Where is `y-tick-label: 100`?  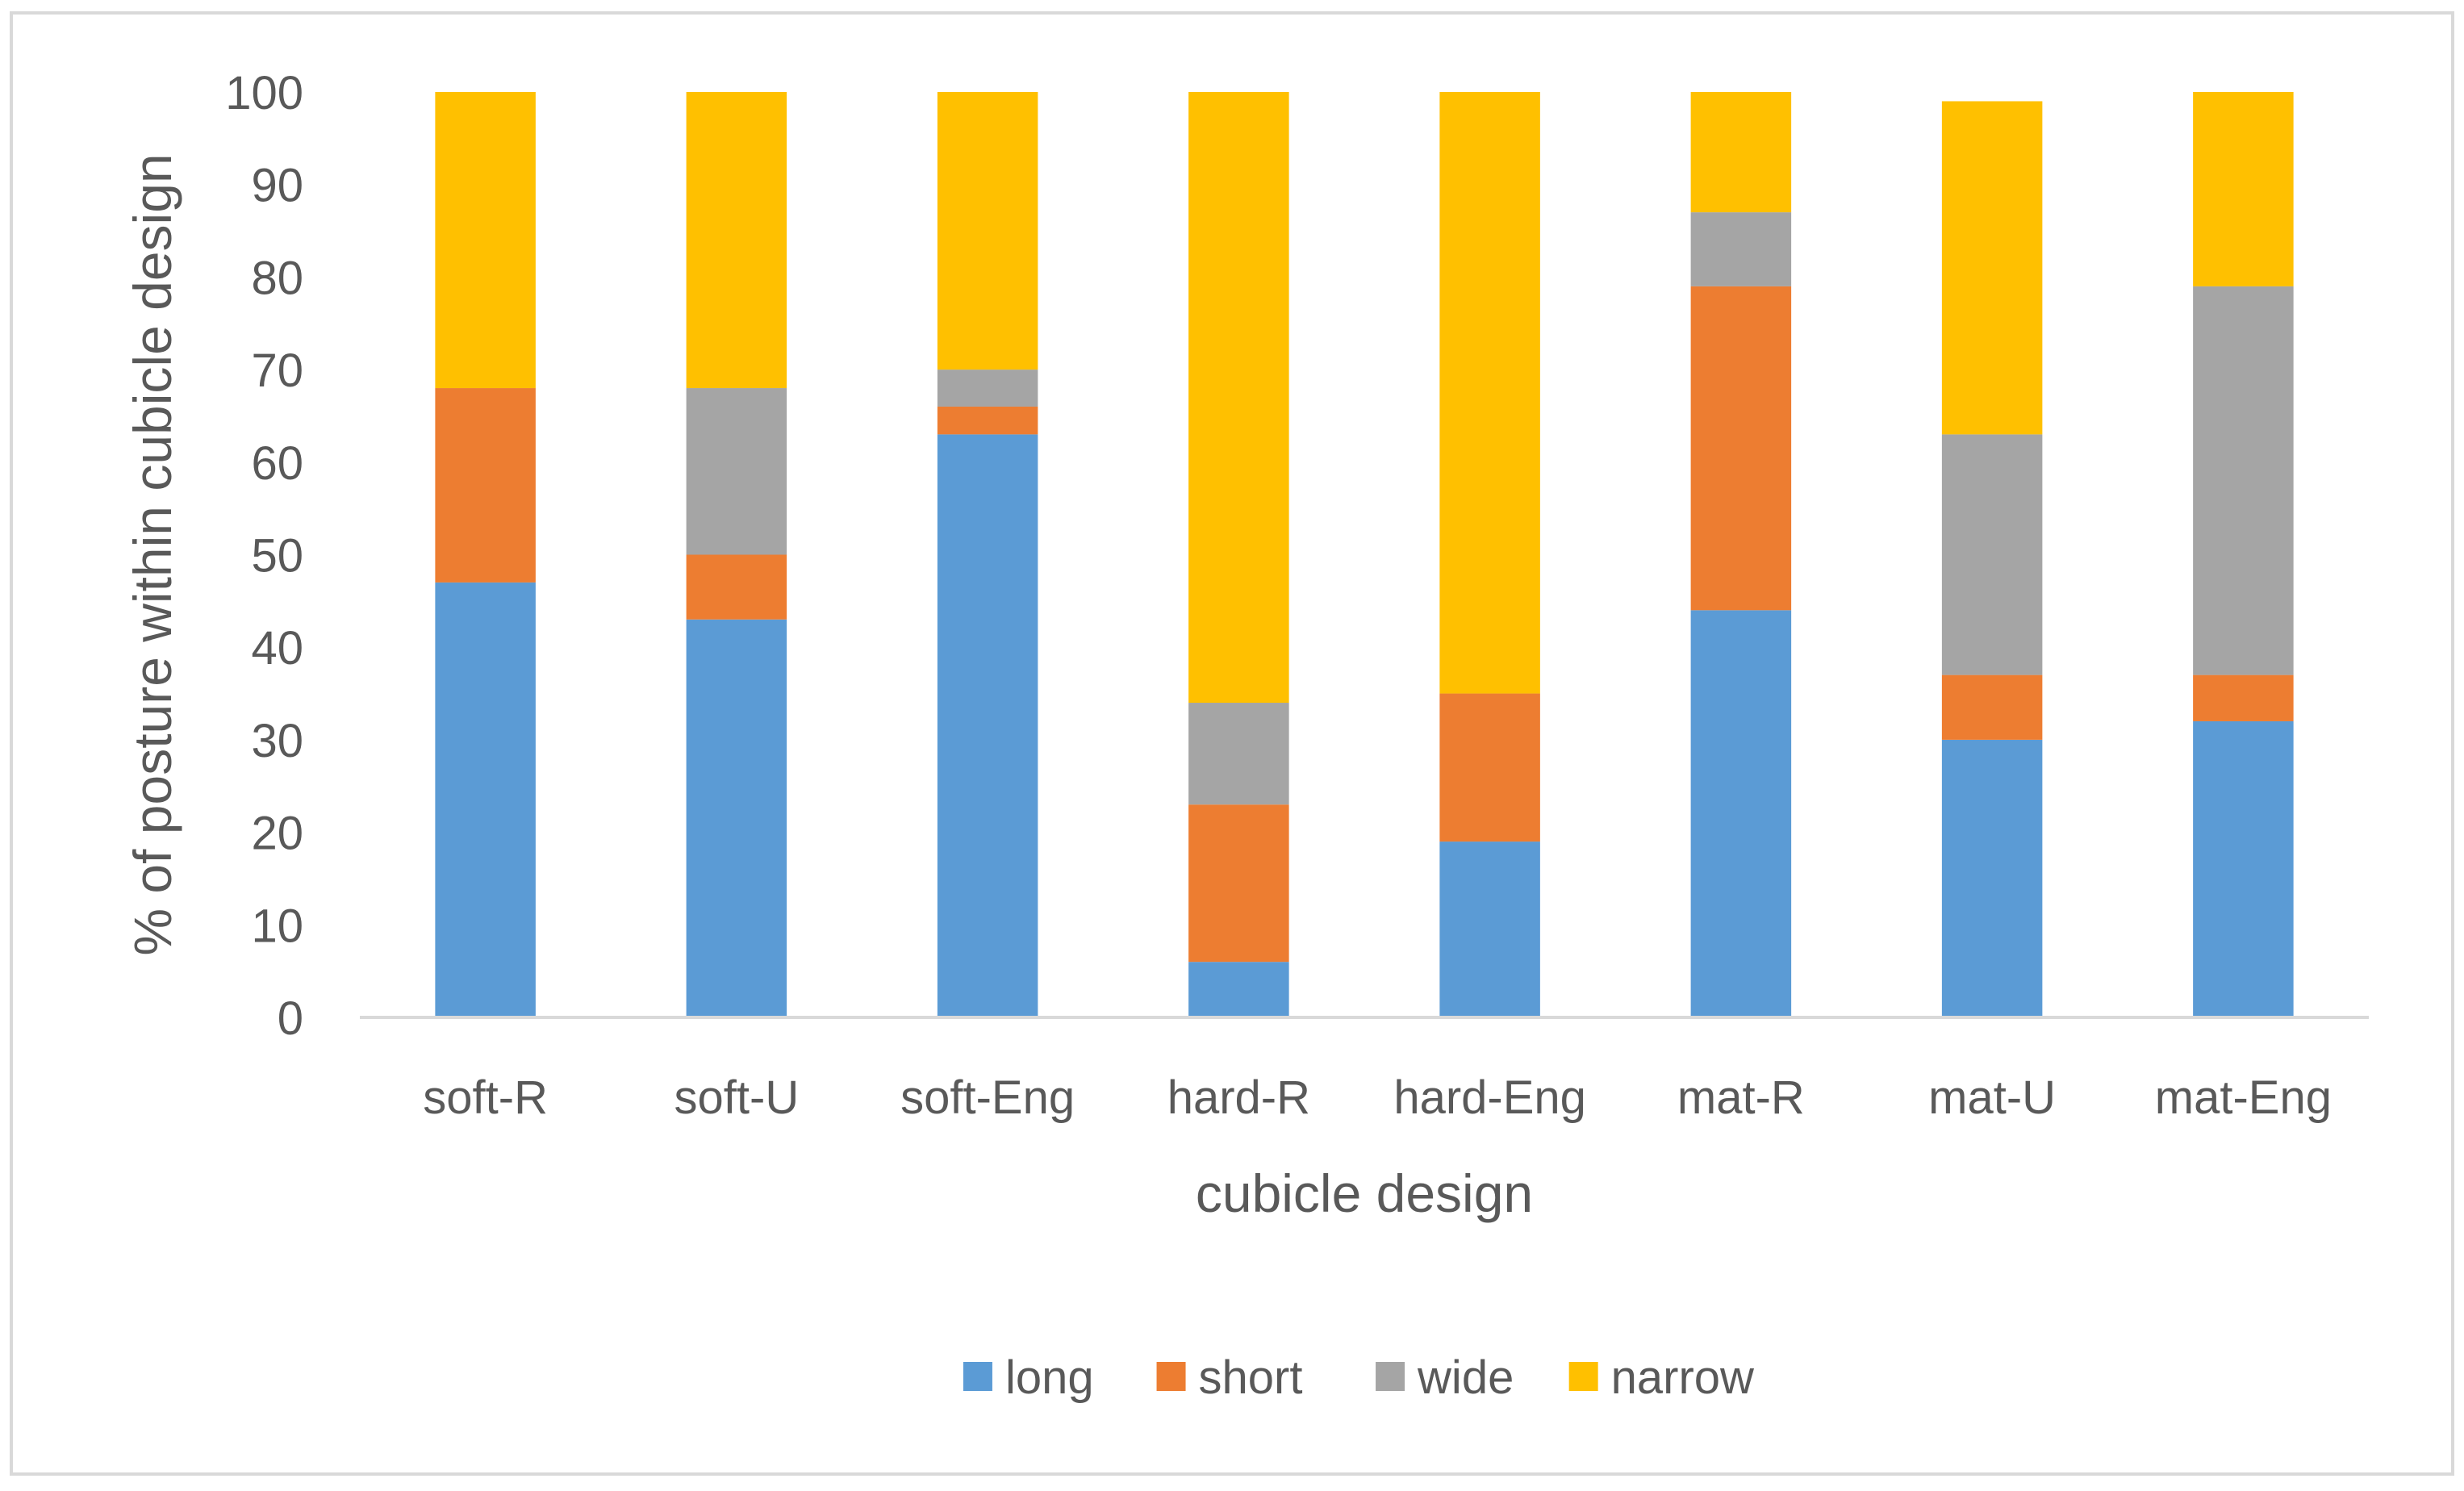
y-tick-label: 100 is located at coordinates (264, 93).